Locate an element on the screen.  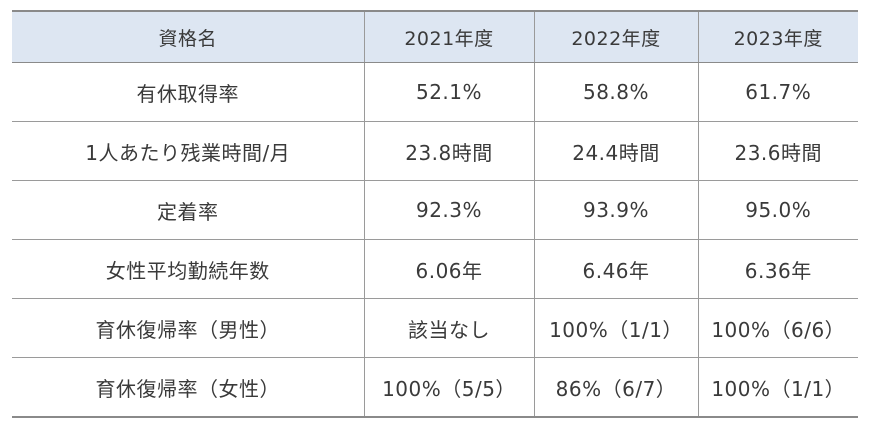
cell-2022: 6.46年 is located at coordinates (615, 269).